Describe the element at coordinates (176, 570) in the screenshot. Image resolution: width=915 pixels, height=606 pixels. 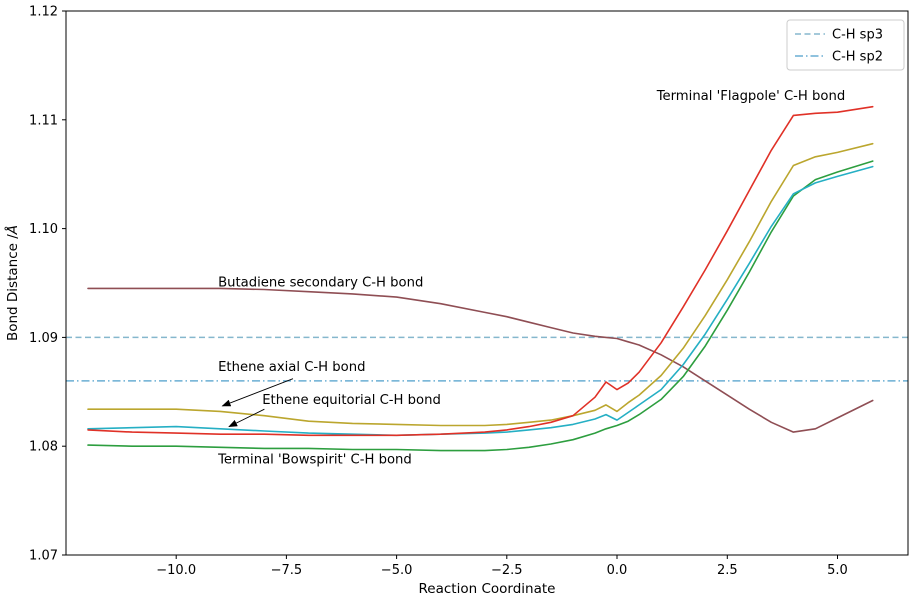
I see `x-tick-label: −10.0` at that location.